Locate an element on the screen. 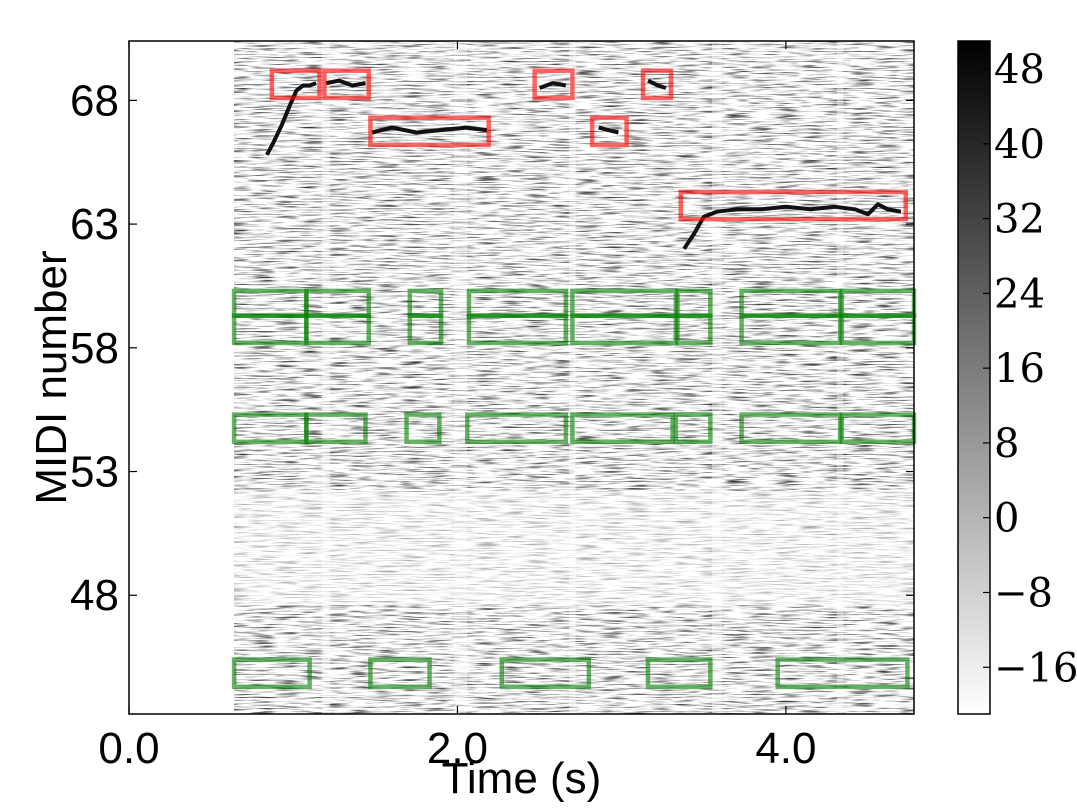 This screenshot has height=811, width=1077. x-tick-label: 2.0 is located at coordinates (457, 748).